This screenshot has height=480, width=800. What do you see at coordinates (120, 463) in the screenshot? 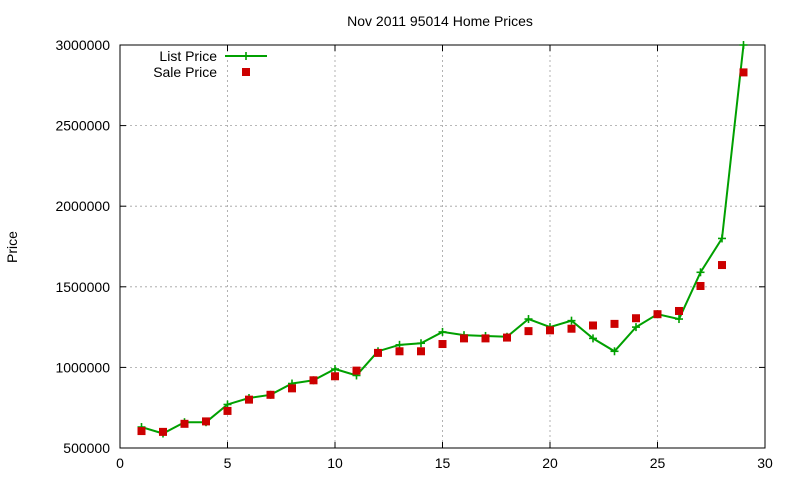
I see `x-tick-label: 0` at bounding box center [120, 463].